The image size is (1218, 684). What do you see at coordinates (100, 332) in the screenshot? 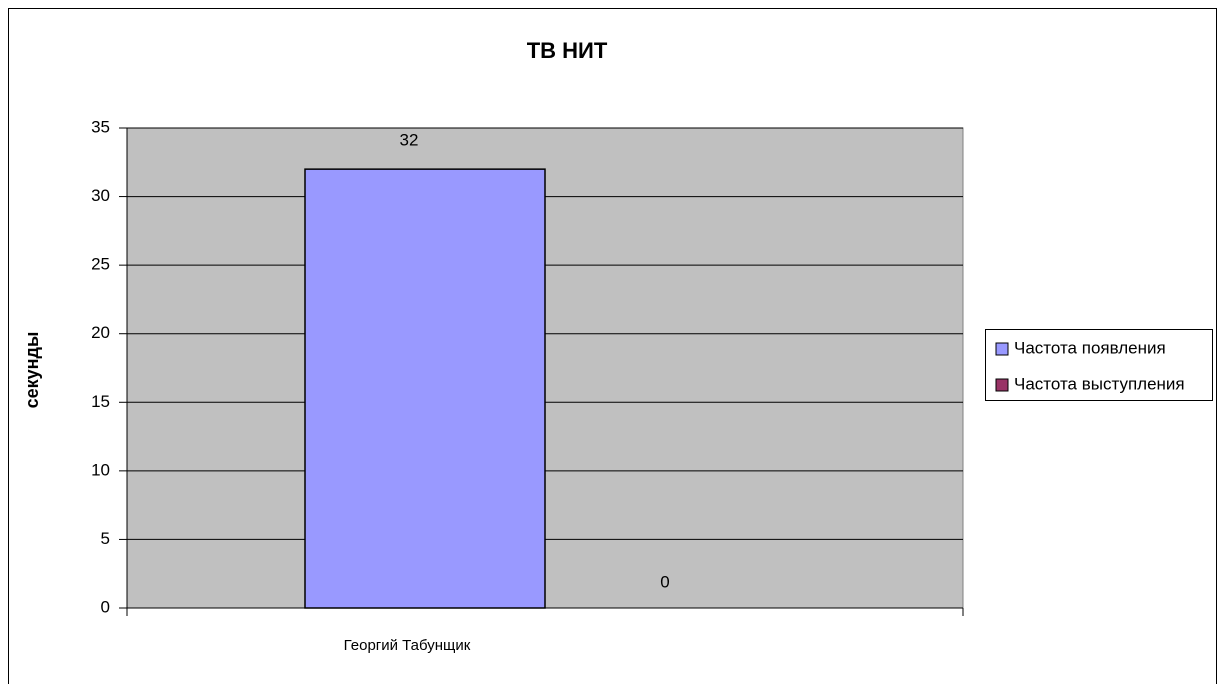
I see `y-tick-label: 20` at bounding box center [100, 332].